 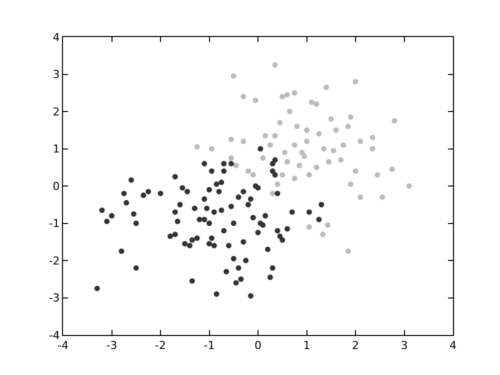 I want to click on y-tick-label: -4, so click(x=54, y=335).